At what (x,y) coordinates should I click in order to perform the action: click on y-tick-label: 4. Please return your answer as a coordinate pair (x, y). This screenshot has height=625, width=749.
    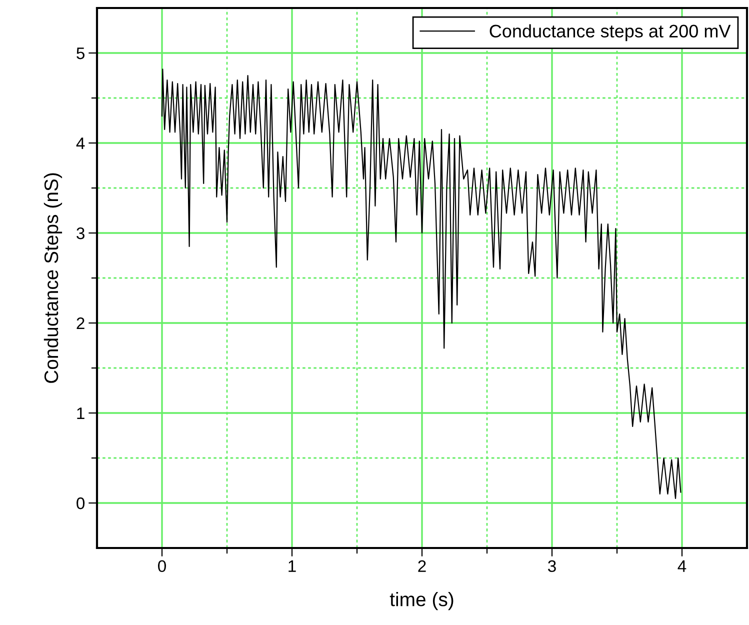
    Looking at the image, I should click on (80, 144).